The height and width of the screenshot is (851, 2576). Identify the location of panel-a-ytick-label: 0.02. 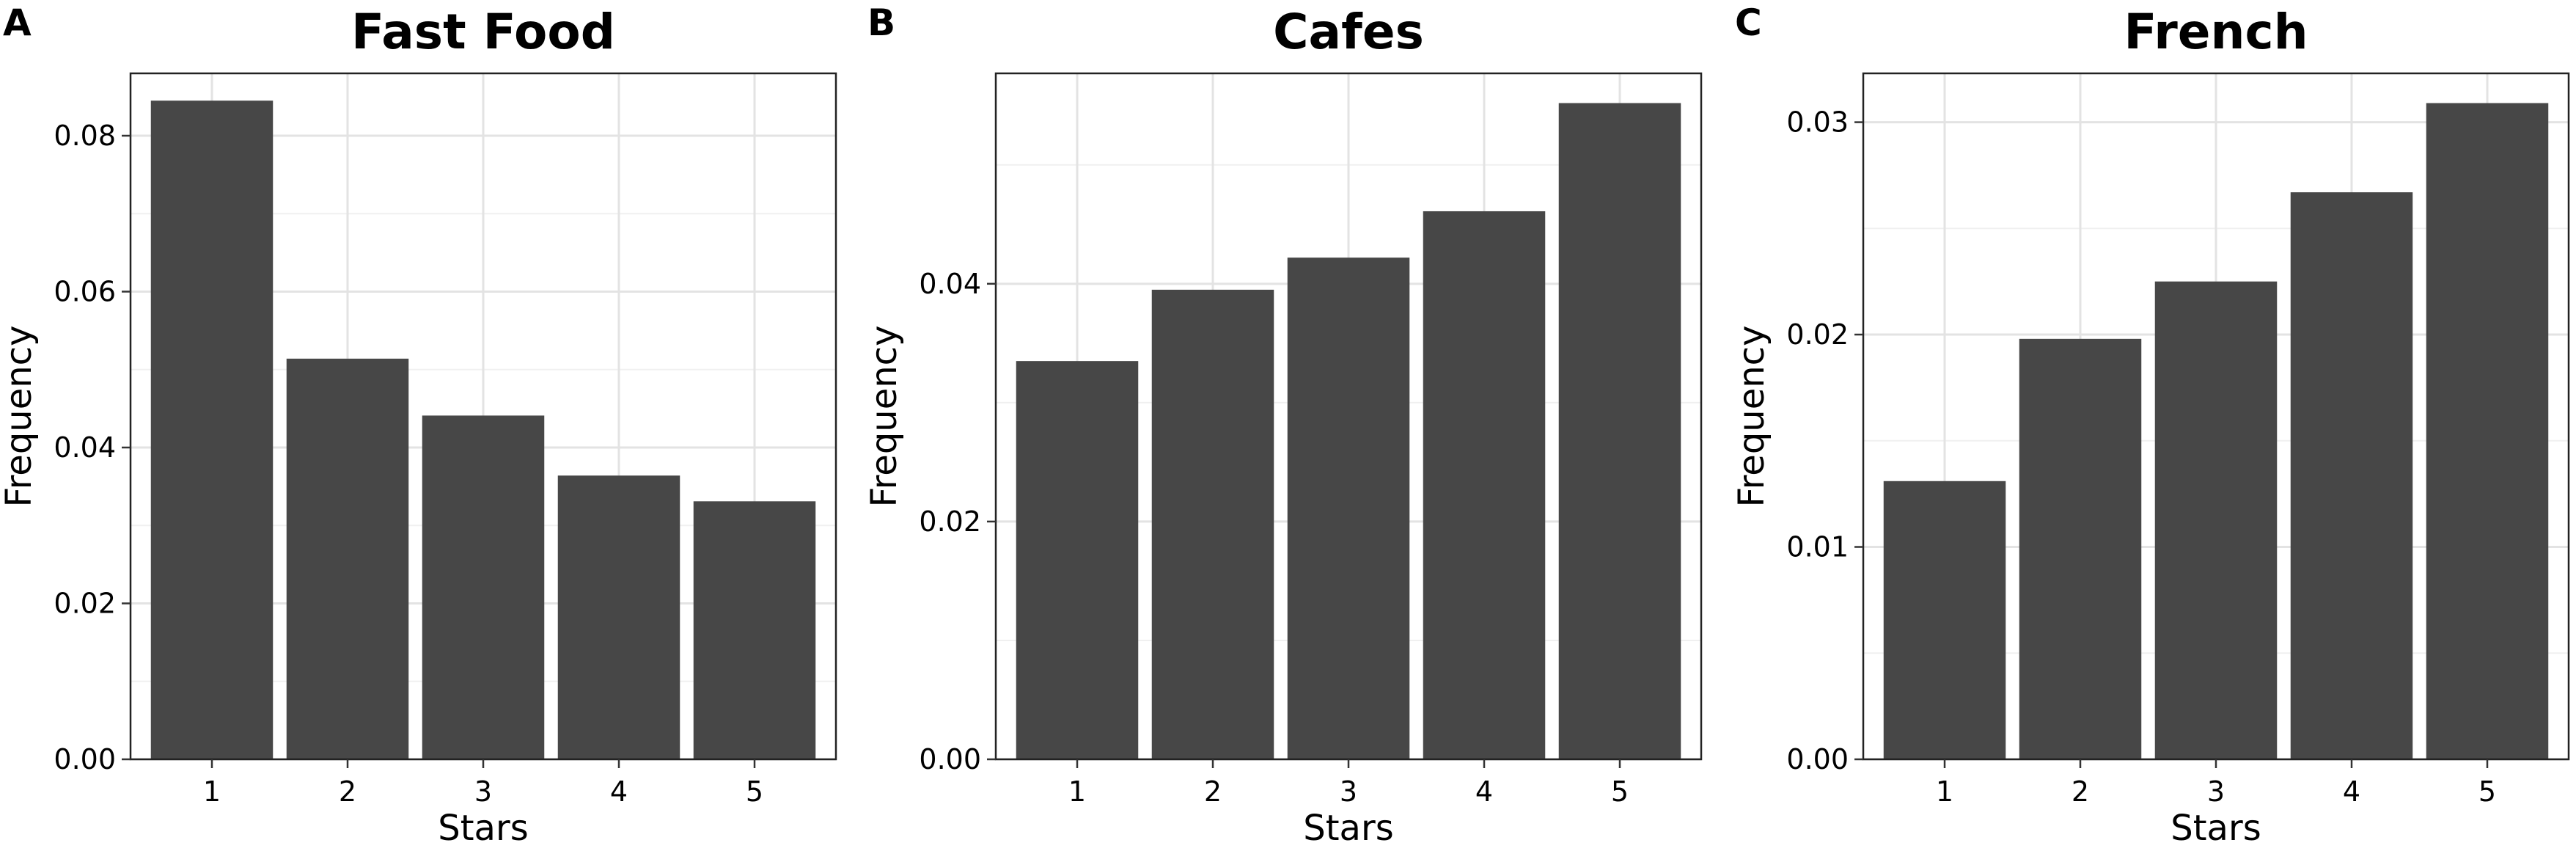
(85, 604).